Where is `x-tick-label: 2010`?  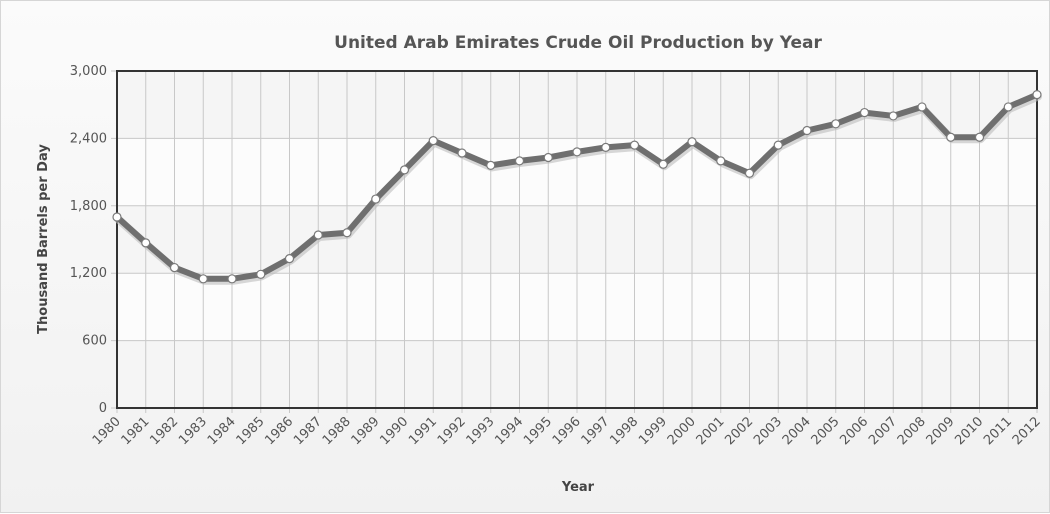
x-tick-label: 2010 is located at coordinates (969, 431).